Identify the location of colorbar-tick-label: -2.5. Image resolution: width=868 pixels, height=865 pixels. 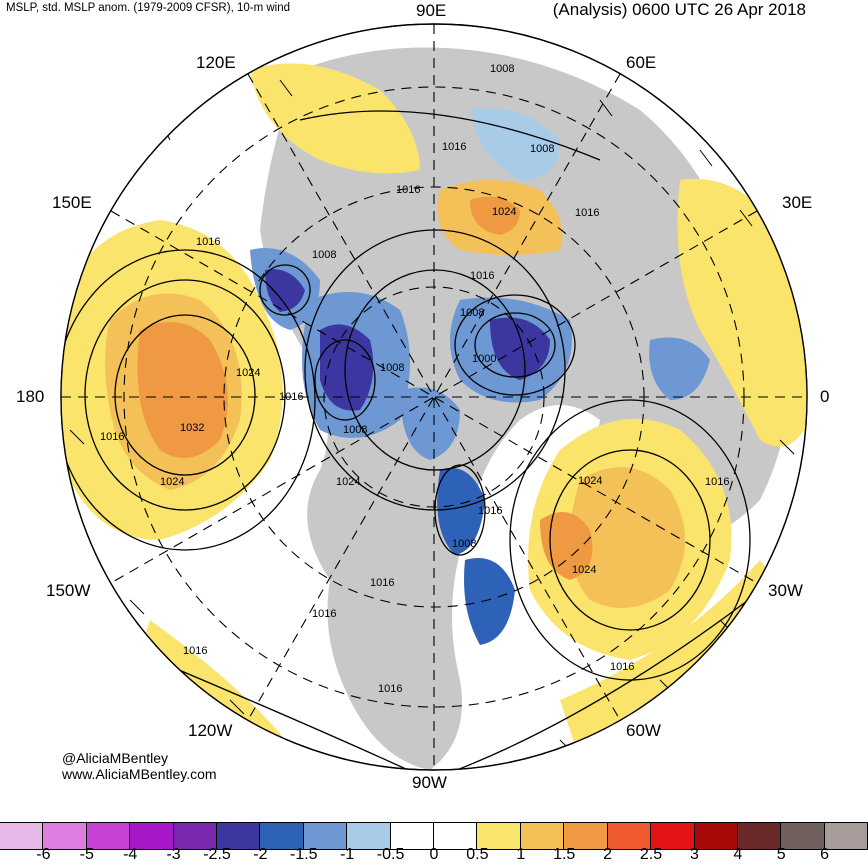
(217, 854).